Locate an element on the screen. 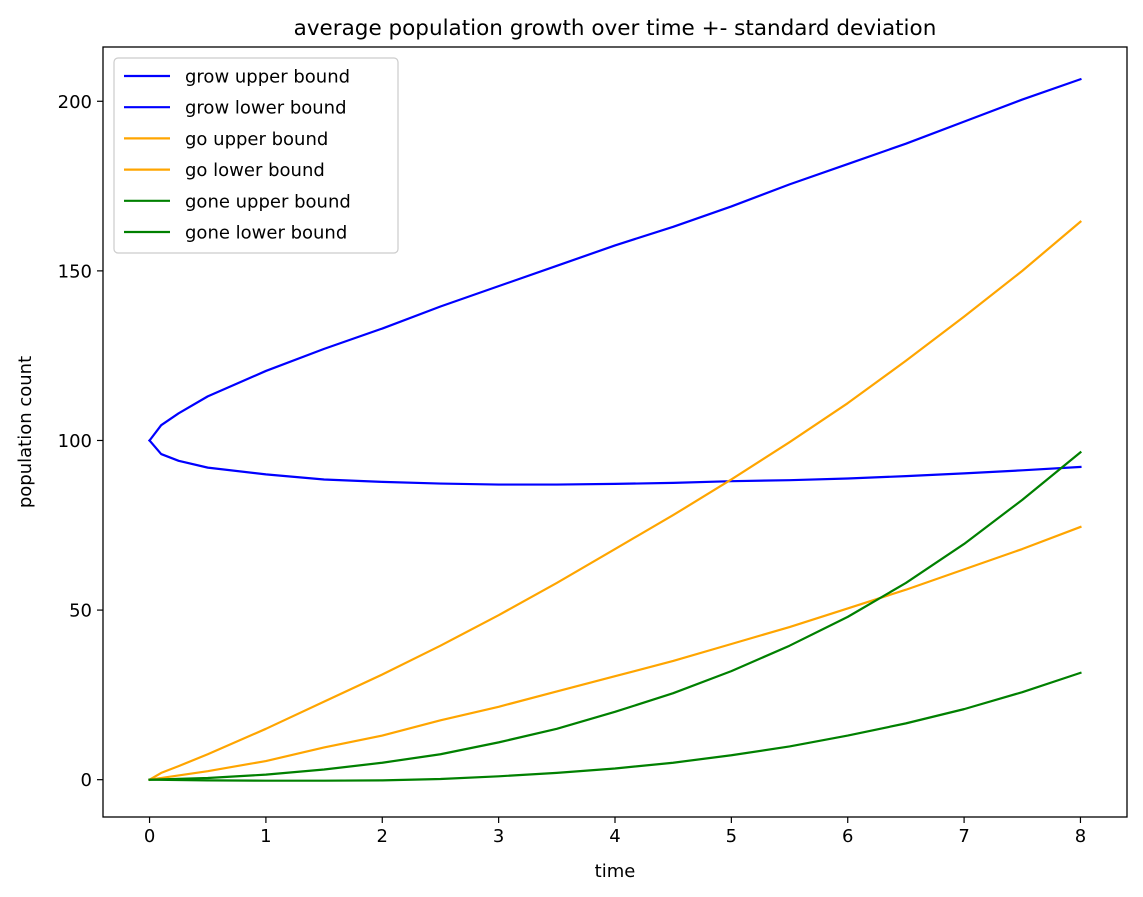 The height and width of the screenshot is (897, 1143). y-tick-label-2: 100 is located at coordinates (75, 441).